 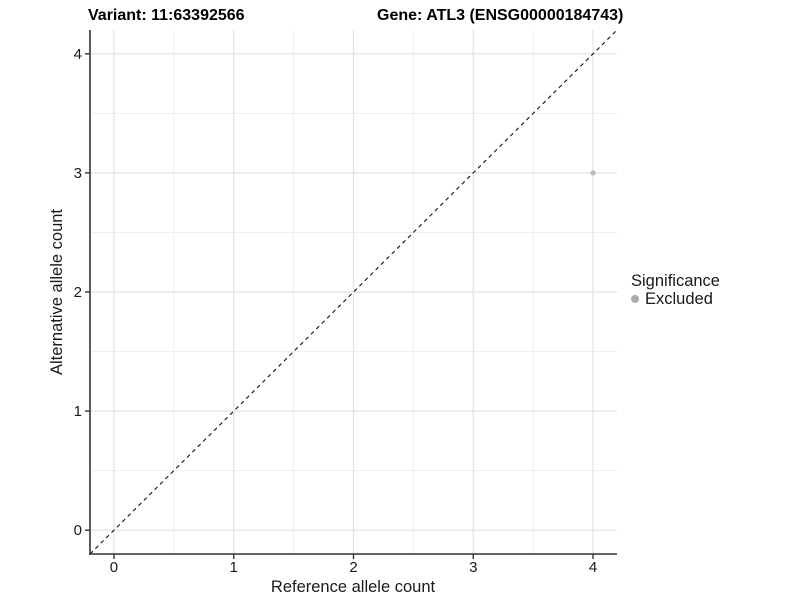 I want to click on y-tick-label: 2, so click(x=78, y=292).